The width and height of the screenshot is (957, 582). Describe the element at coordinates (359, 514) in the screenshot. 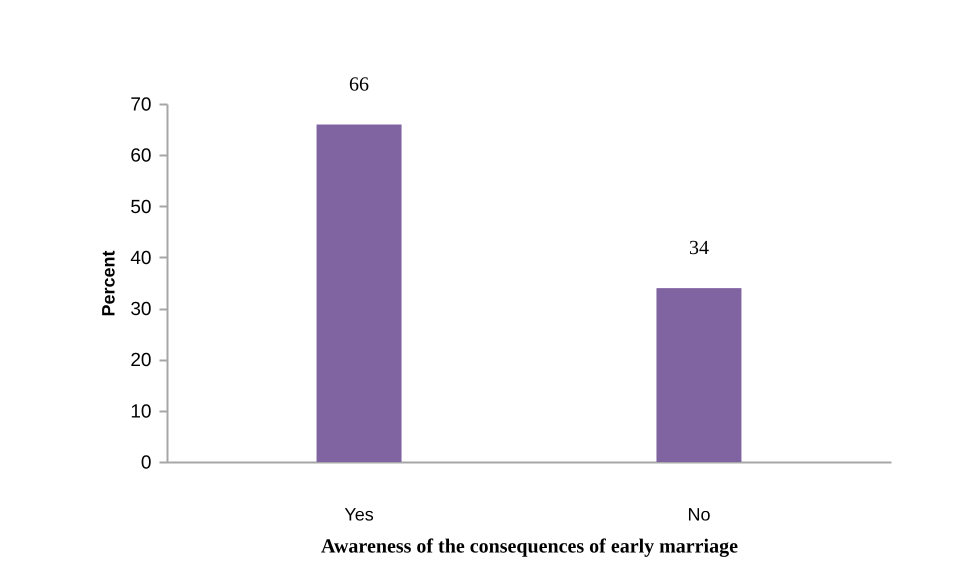

I see `x-tick-label: Yes` at that location.